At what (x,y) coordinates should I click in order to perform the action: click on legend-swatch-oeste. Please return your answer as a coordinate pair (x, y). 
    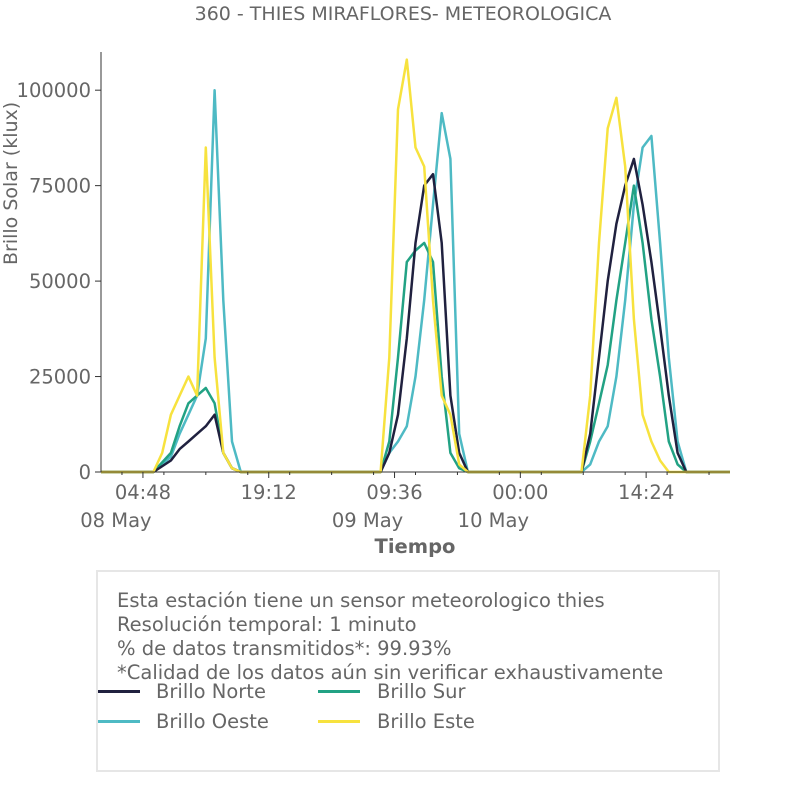
    Looking at the image, I should click on (119, 721).